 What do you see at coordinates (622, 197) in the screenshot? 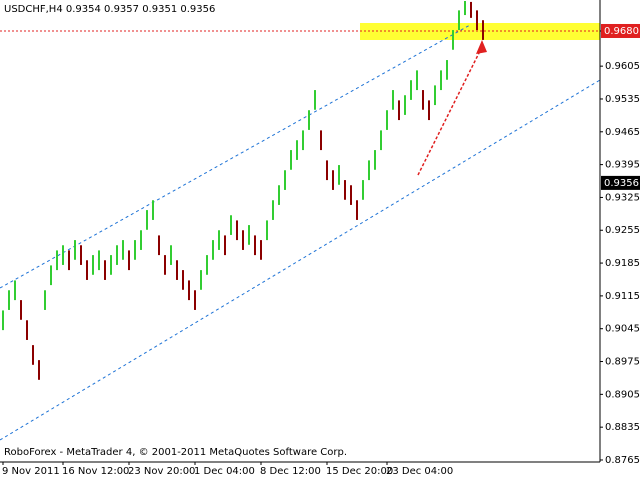
I see `y-tick-label: 0.9325` at bounding box center [622, 197].